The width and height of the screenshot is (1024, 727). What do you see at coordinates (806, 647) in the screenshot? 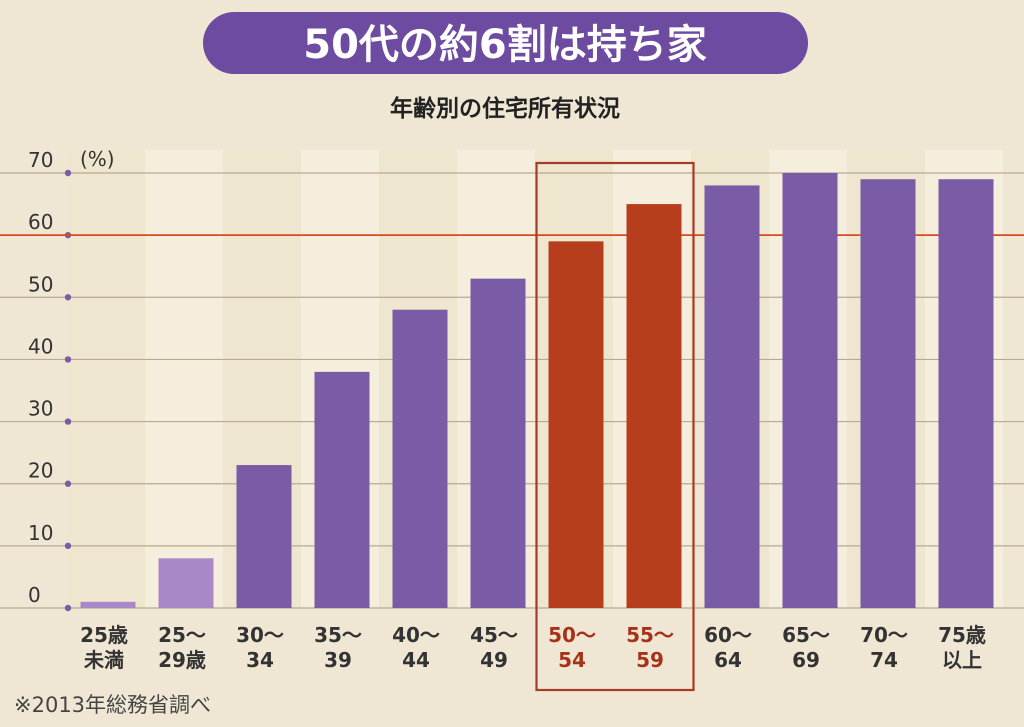
I see `x-tick-label: 65～ 69` at bounding box center [806, 647].